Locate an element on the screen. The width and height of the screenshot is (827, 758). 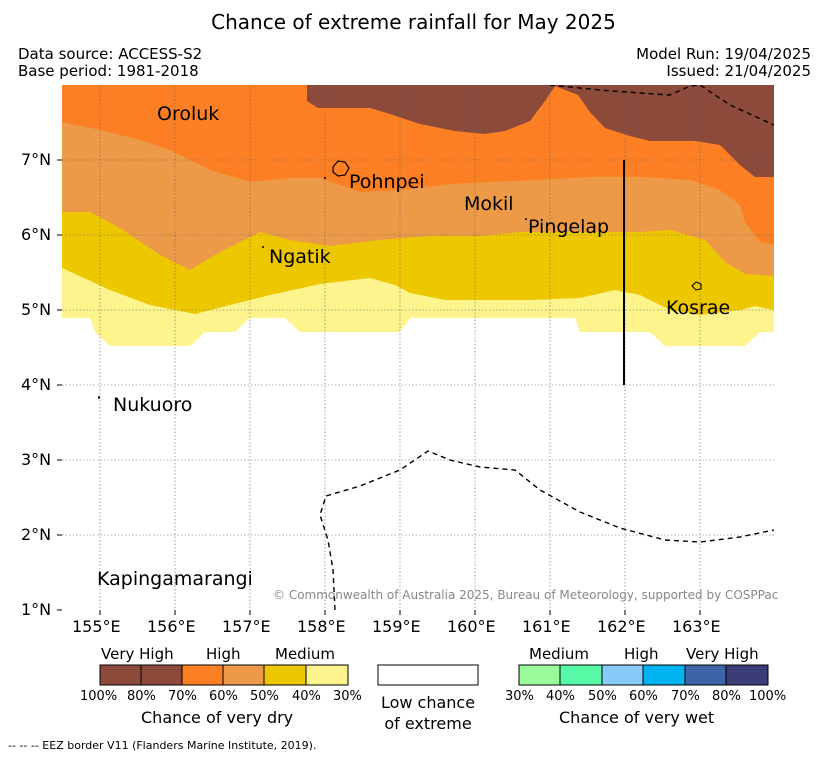
dry-legend-tick: 30% is located at coordinates (347, 696).